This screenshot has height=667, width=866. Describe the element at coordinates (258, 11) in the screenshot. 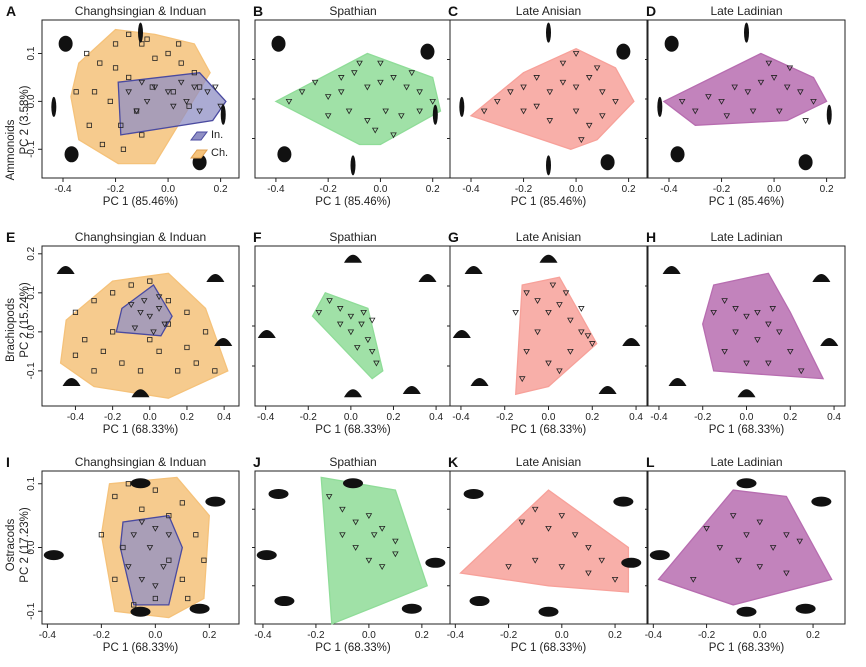

I see `panel-letter: B` at that location.